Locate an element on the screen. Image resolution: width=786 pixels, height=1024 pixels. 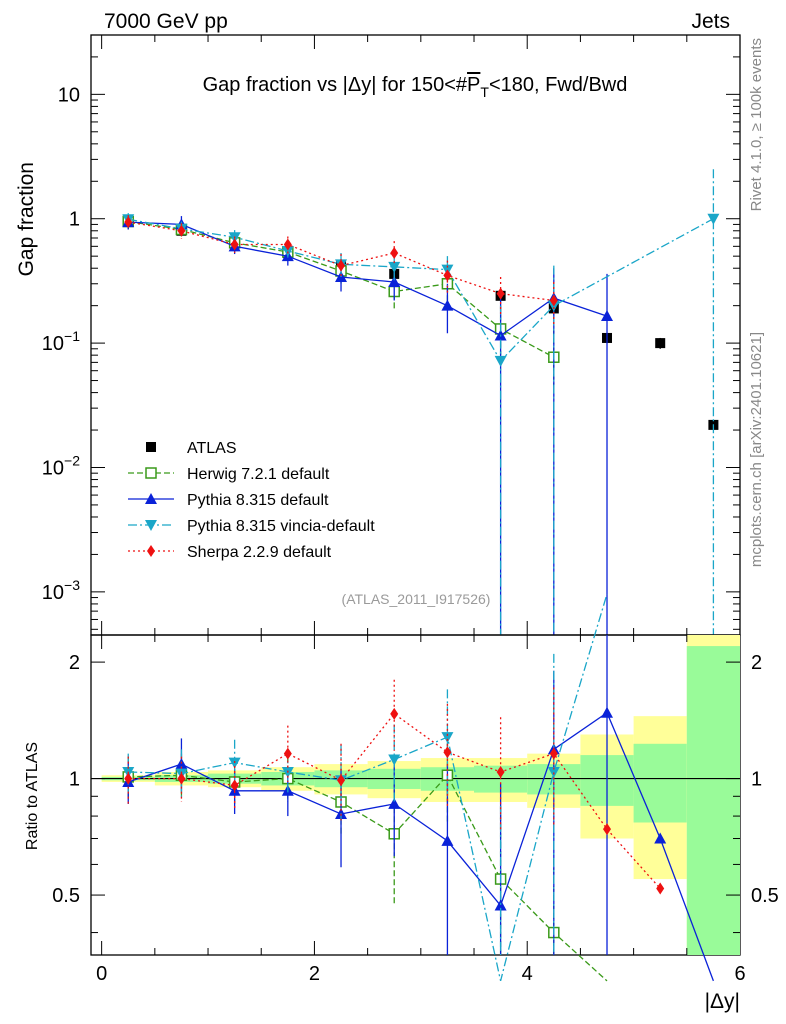
y-tick-label: 1 is located at coordinates (74, 220).